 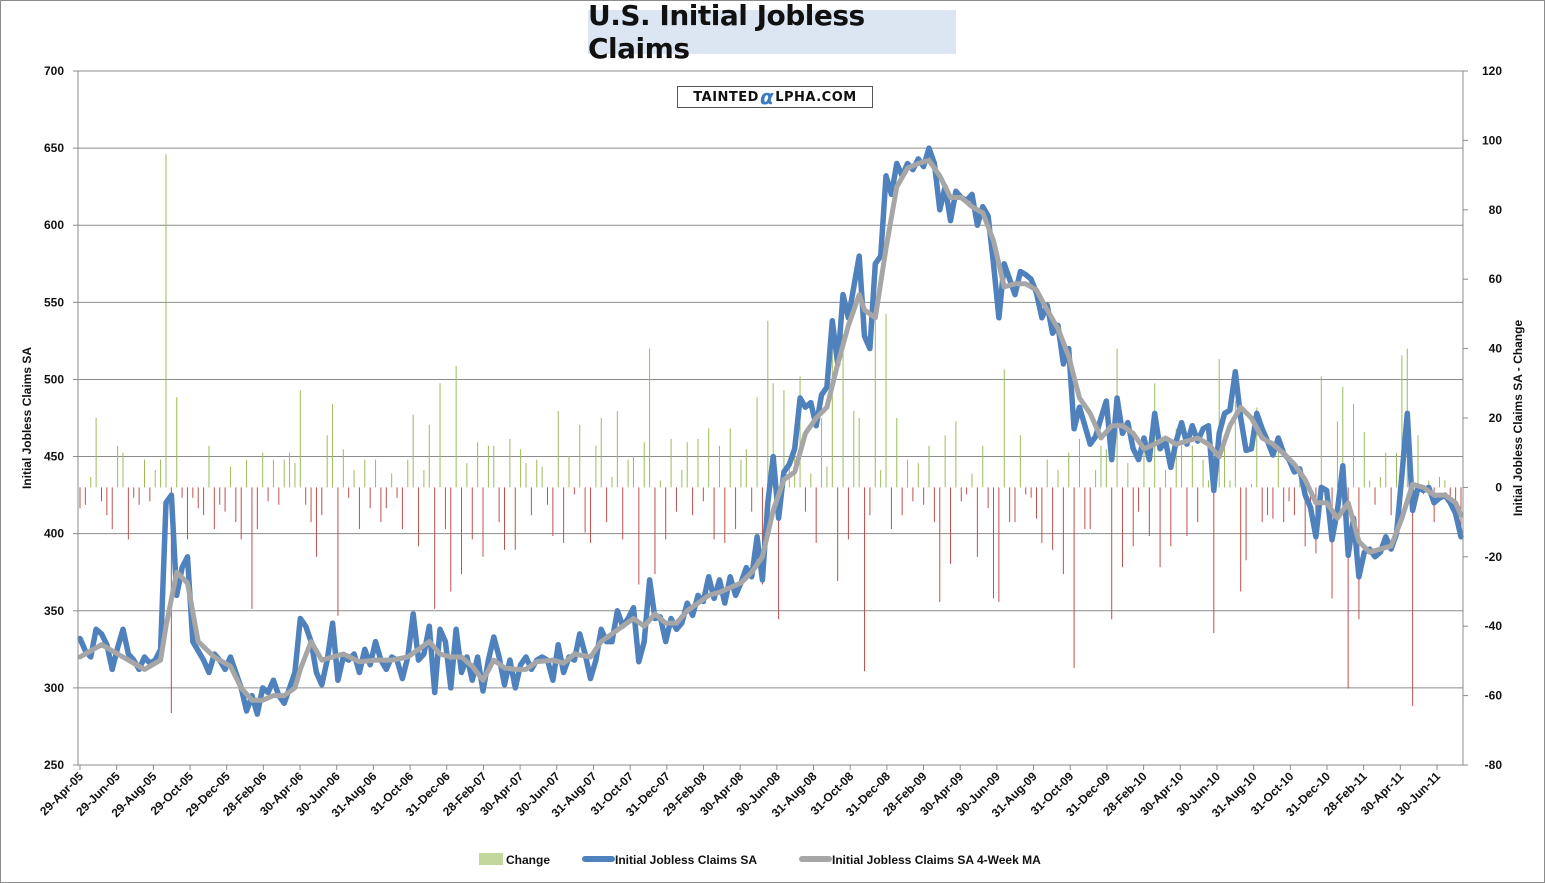 I want to click on right-axis-title: Initial Jobless Claims SA - Change, so click(x=1518, y=418).